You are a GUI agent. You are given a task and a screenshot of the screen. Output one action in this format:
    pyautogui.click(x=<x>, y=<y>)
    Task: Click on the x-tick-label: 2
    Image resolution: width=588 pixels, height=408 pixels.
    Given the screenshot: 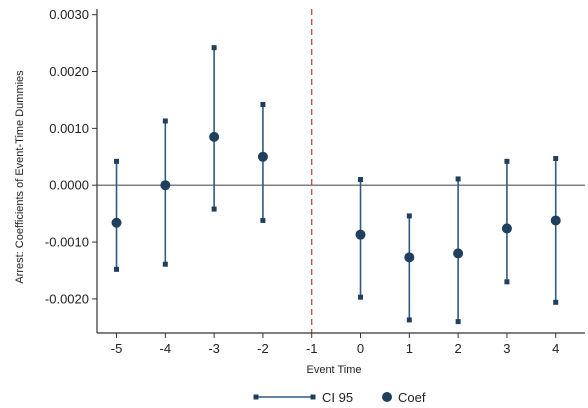 What is the action you would take?
    pyautogui.click(x=458, y=348)
    